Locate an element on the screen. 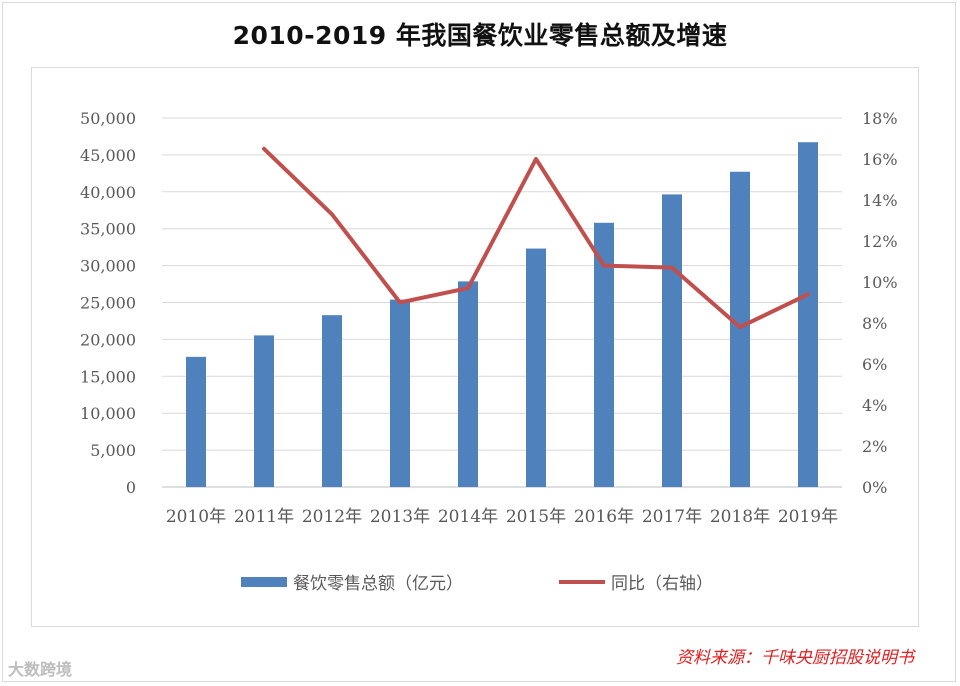  right-tick-label: 14% is located at coordinates (880, 200).